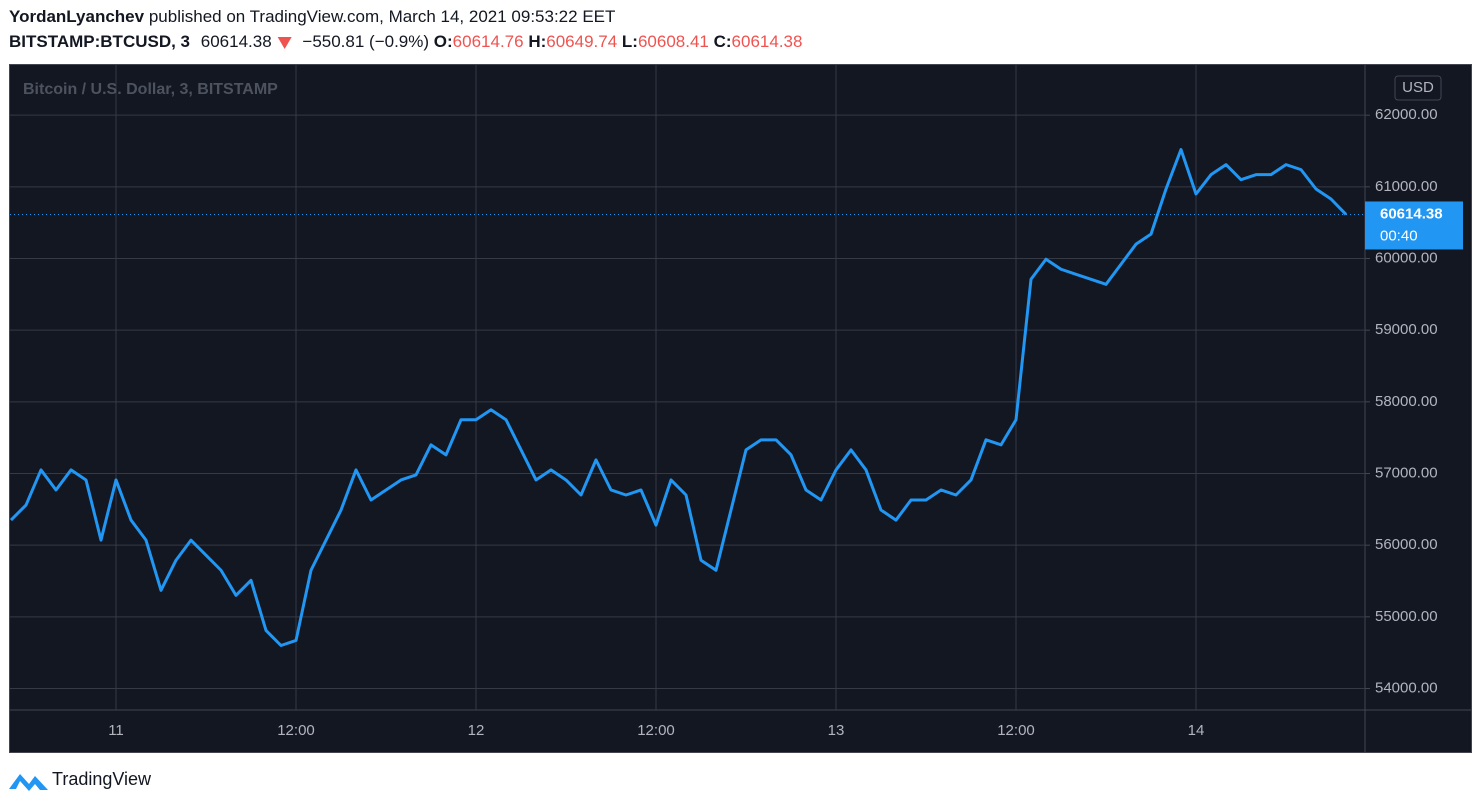 Image resolution: width=1481 pixels, height=808 pixels. I want to click on y-tick-label: 56000.00, so click(1406, 544).